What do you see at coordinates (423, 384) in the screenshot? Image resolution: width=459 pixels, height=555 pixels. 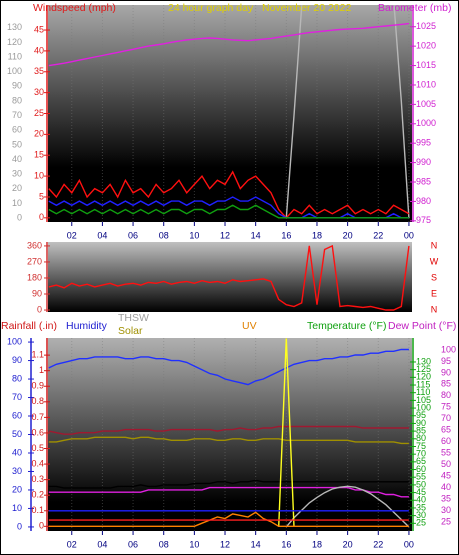 I see `y-tick-label: 115` at bounding box center [423, 384].